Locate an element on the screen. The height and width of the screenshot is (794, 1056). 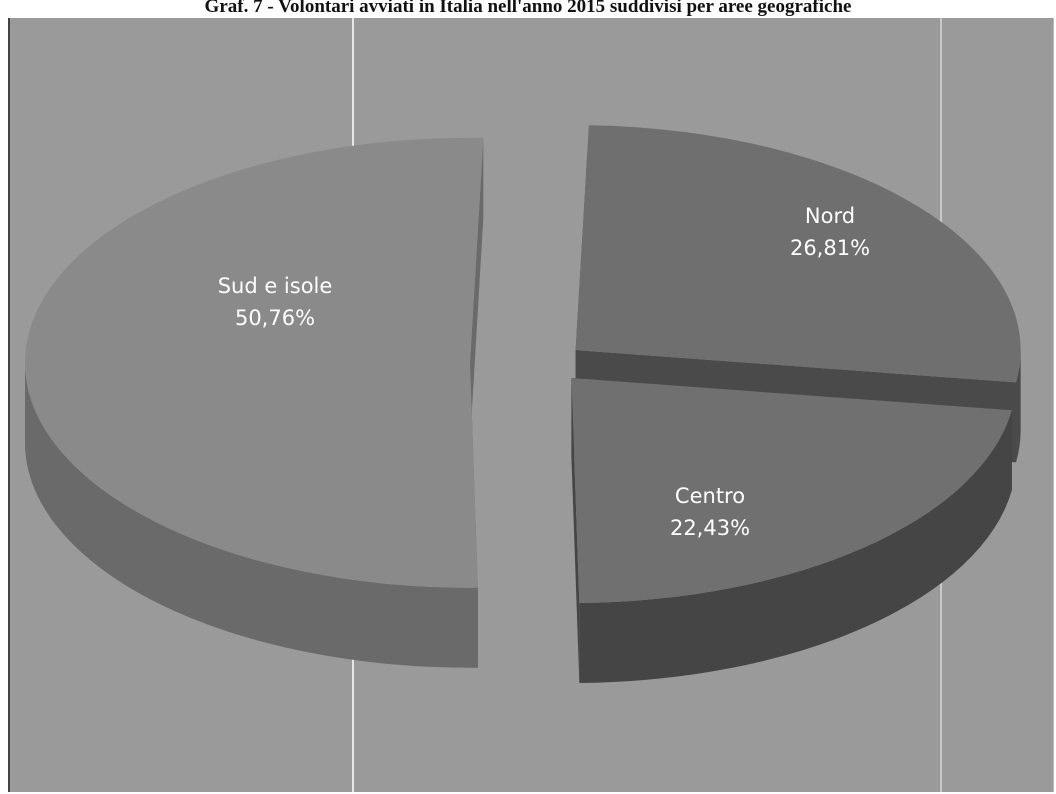
pie-slice-centro is located at coordinates (791, 490).